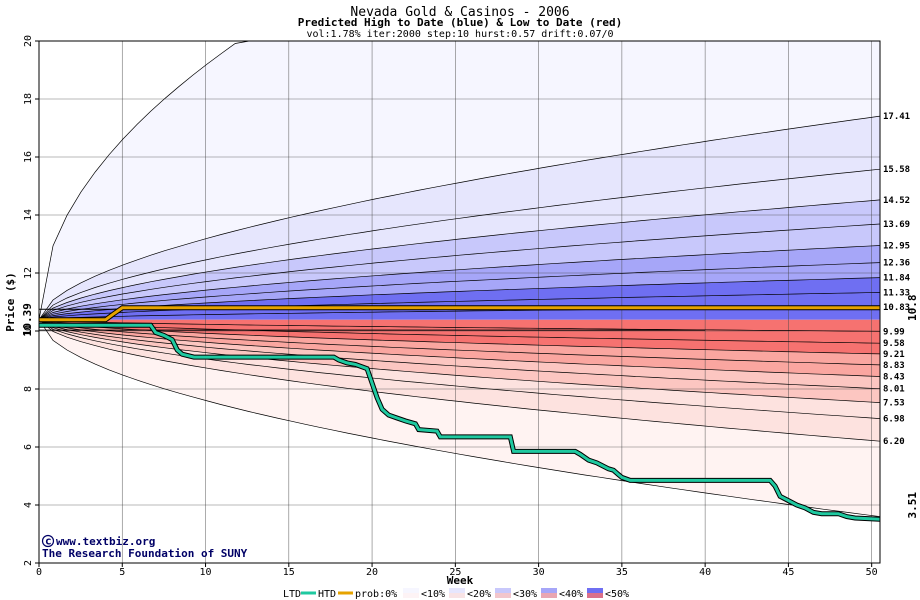  Describe the element at coordinates (145, 553) in the screenshot. I see `credit-org: The Research Foundation of SUNY` at that location.